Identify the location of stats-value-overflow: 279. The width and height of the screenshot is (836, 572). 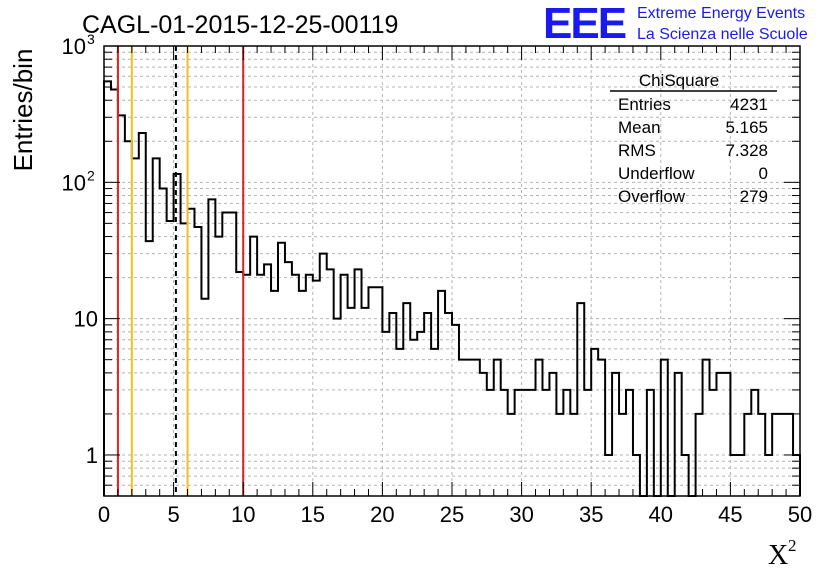
(754, 196).